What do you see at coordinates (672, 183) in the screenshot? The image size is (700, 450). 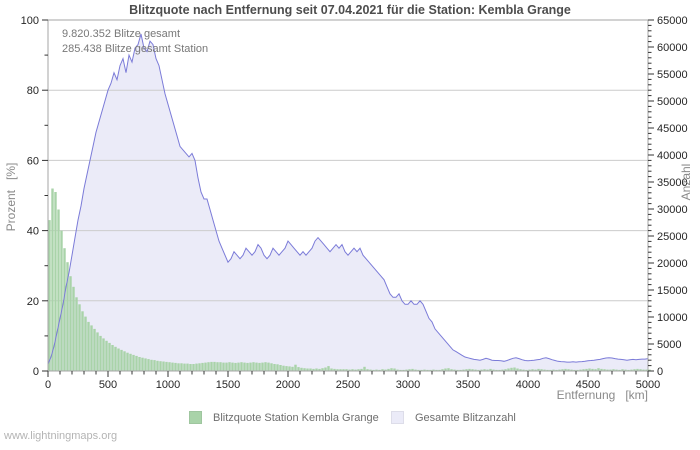 I see `svg-text: 35000` at bounding box center [672, 183].